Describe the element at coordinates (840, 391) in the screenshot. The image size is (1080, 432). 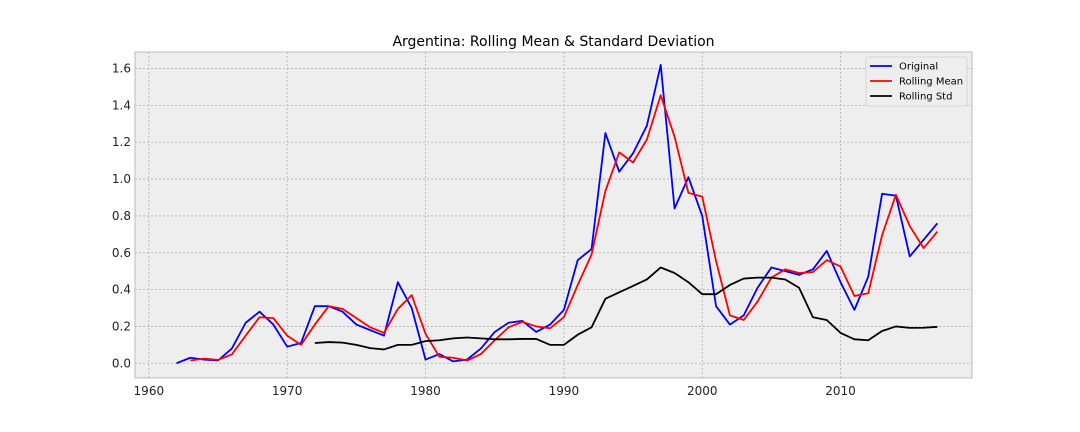
I see `x-tick-label: 2010` at that location.